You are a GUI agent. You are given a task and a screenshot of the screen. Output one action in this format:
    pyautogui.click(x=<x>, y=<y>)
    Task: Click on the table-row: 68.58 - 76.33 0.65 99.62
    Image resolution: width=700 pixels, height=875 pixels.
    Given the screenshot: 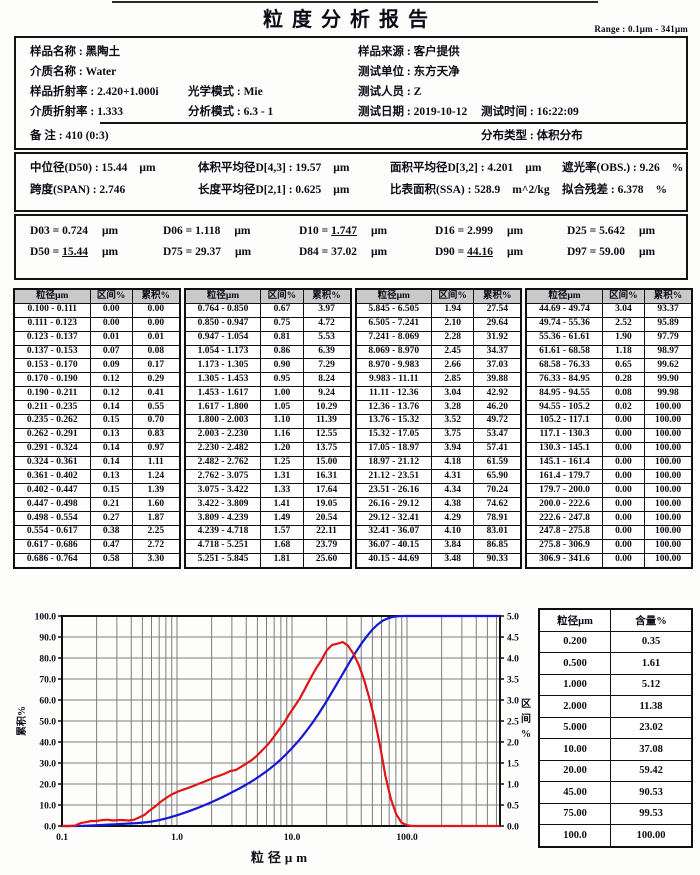 What is the action you would take?
    pyautogui.click(x=609, y=366)
    